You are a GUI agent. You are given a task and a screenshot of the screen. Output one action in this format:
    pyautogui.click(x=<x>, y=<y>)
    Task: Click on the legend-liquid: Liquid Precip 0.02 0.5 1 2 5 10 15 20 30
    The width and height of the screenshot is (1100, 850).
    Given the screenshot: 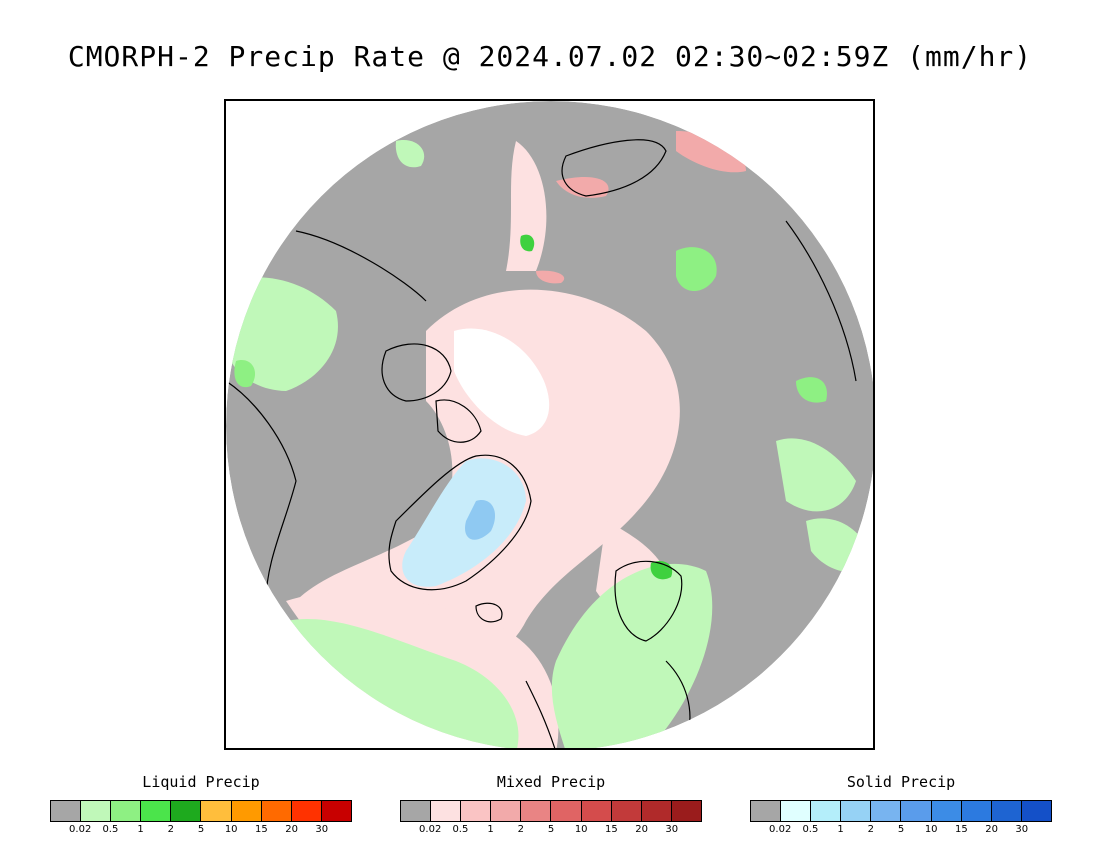 What is the action you would take?
    pyautogui.click(x=201, y=804)
    